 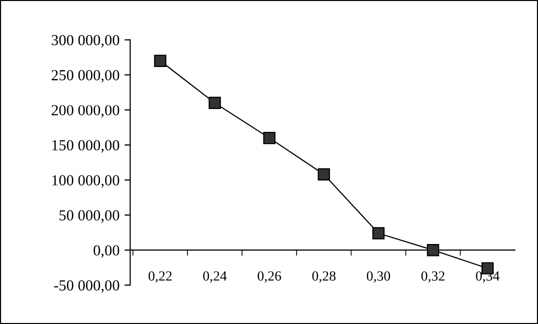 What do you see at coordinates (86, 41) in the screenshot?
I see `y-tick-label: 300 000,00` at bounding box center [86, 41].